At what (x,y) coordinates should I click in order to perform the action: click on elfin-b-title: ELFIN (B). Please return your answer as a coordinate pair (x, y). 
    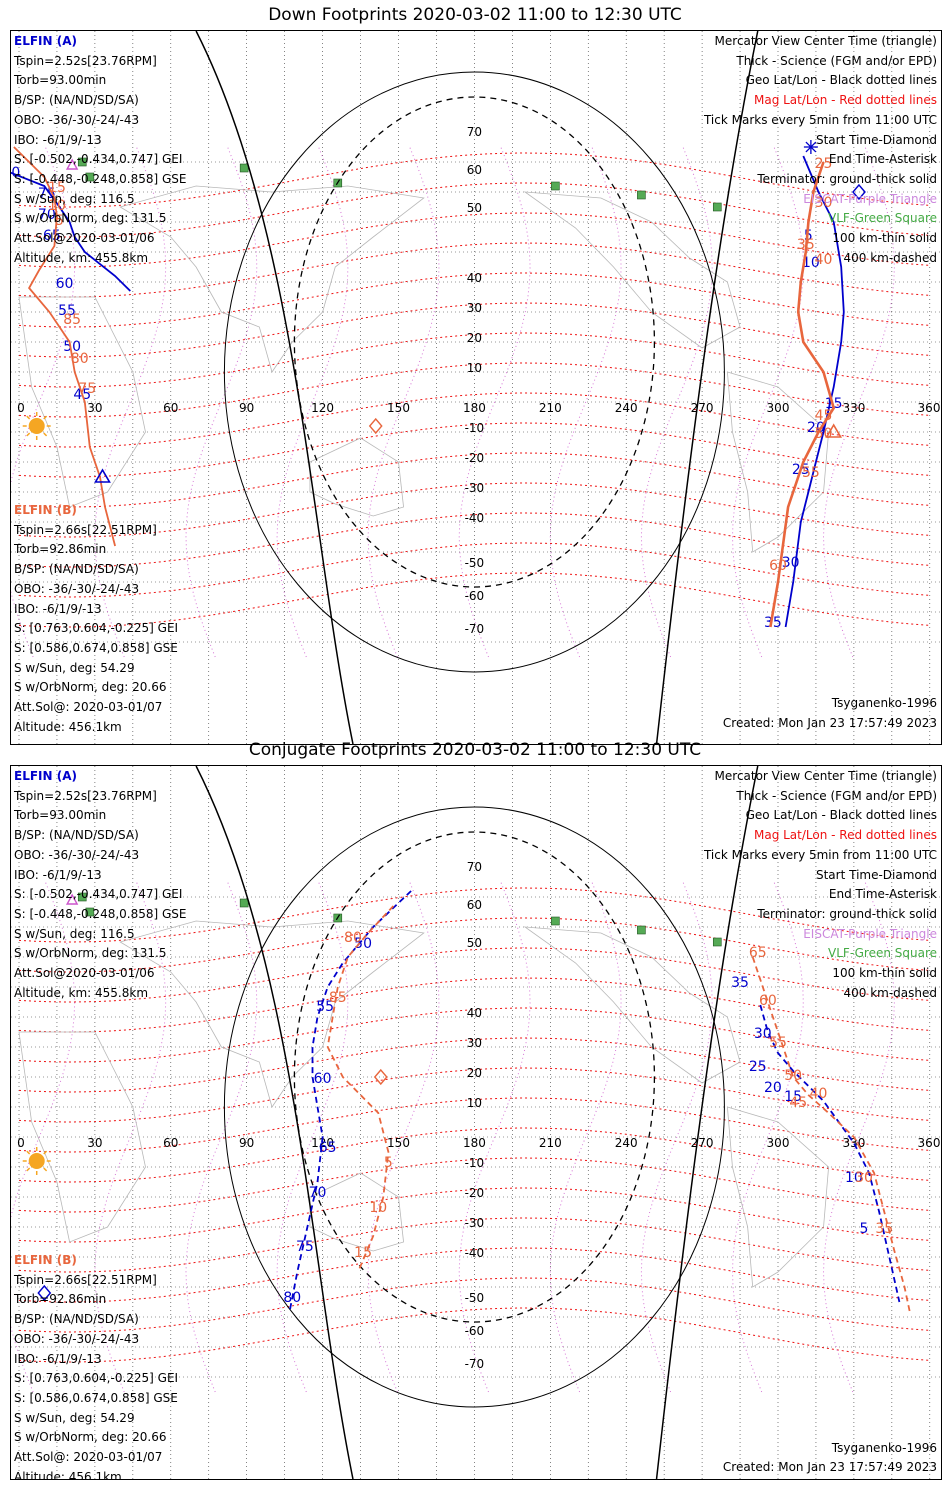
    Looking at the image, I should click on (45, 1260).